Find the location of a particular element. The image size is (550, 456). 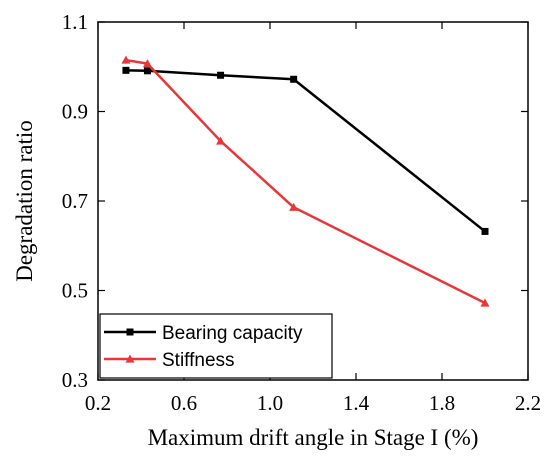

legend-marker-stiffness is located at coordinates (130, 358).